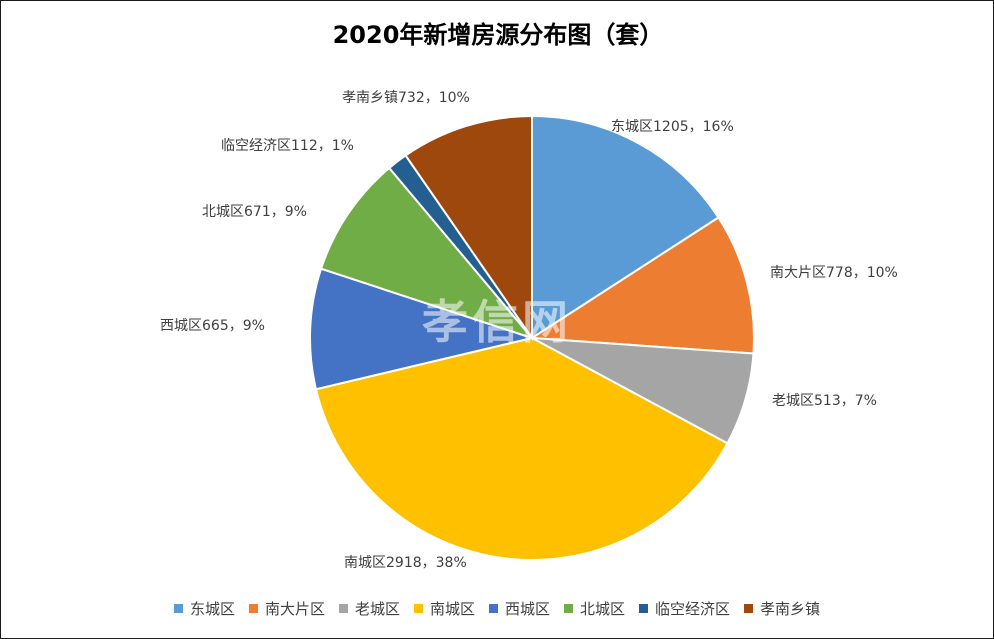 Image resolution: width=994 pixels, height=639 pixels. Describe the element at coordinates (603, 609) in the screenshot. I see `legend-label-5: 北城区` at that location.